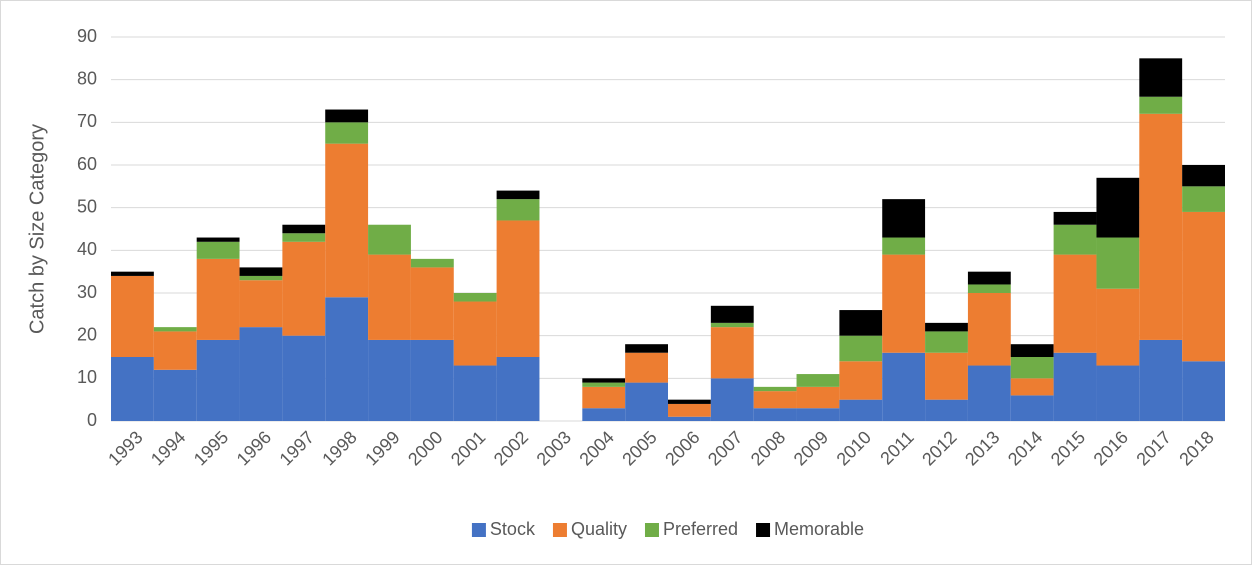 This screenshot has width=1252, height=565. I want to click on y-tick-label: 30, so click(87, 292).